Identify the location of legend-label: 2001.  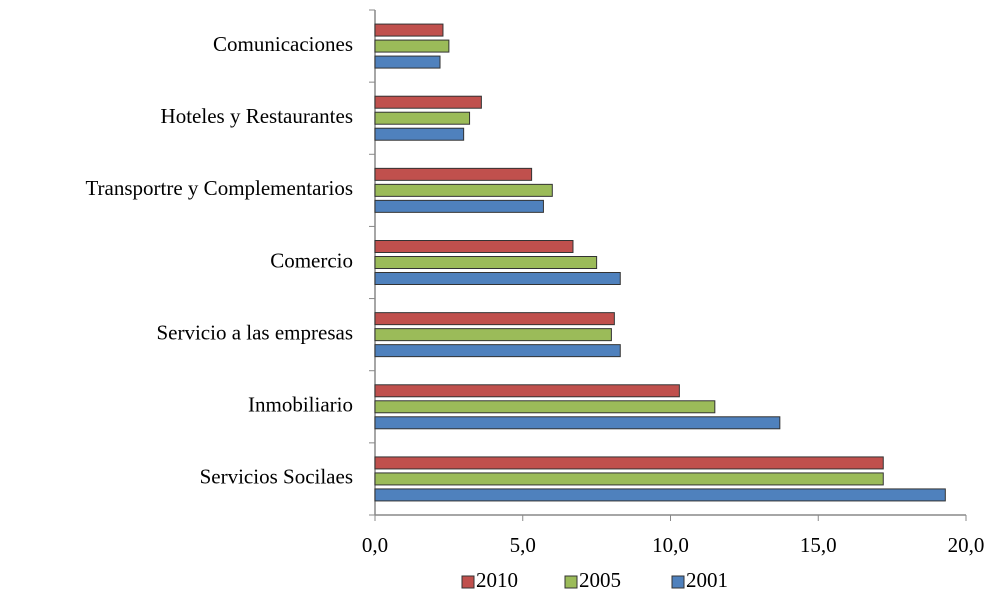
(707, 580).